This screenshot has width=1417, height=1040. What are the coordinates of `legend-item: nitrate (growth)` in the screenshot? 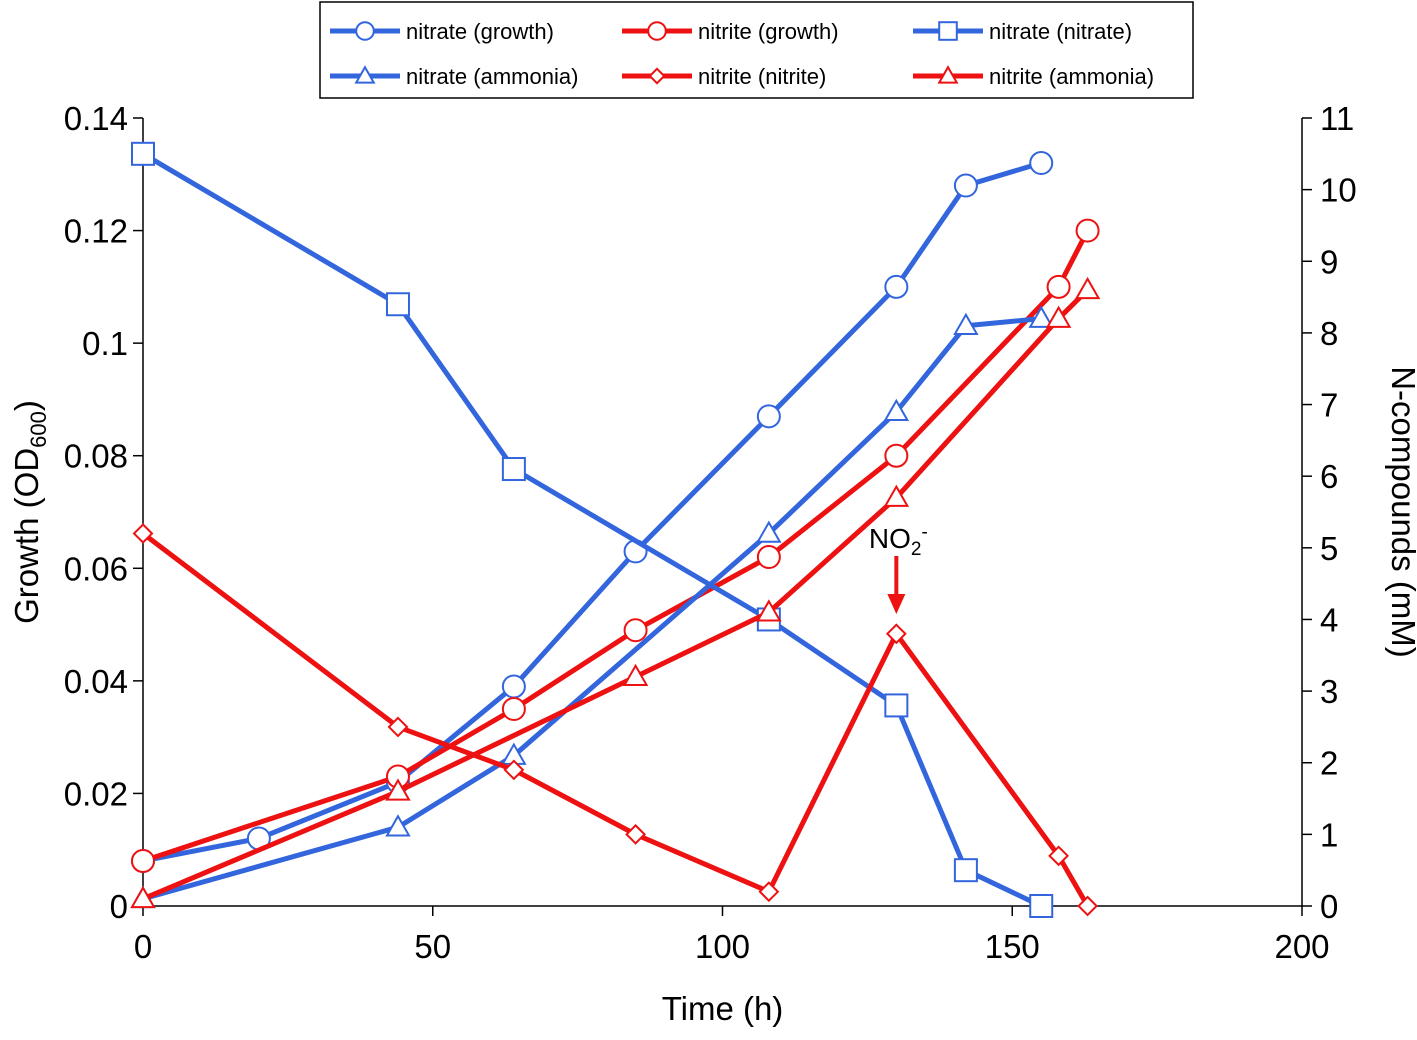 It's located at (442, 31).